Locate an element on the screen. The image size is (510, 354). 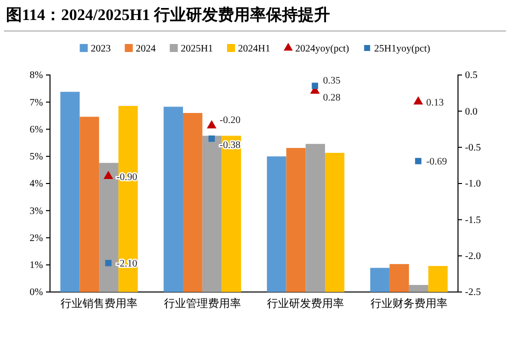
y2-tick-label: -1.5 is located at coordinates (473, 220).